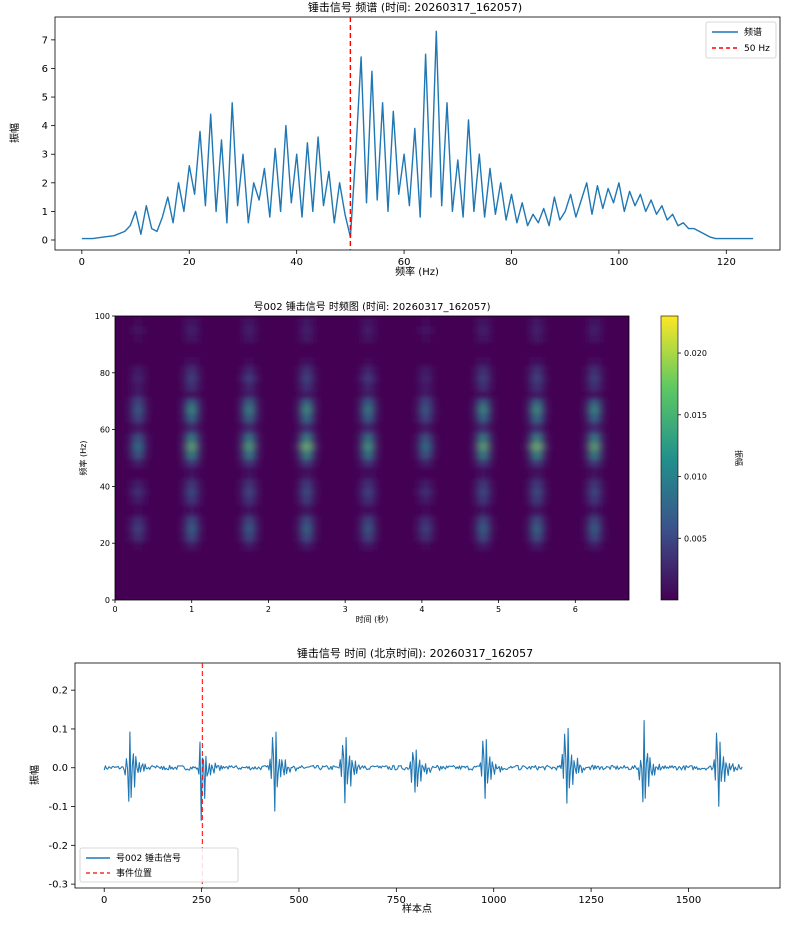 This screenshot has width=799, height=926. What do you see at coordinates (421, 609) in the screenshot?
I see `x-tick-label: 4` at bounding box center [421, 609].